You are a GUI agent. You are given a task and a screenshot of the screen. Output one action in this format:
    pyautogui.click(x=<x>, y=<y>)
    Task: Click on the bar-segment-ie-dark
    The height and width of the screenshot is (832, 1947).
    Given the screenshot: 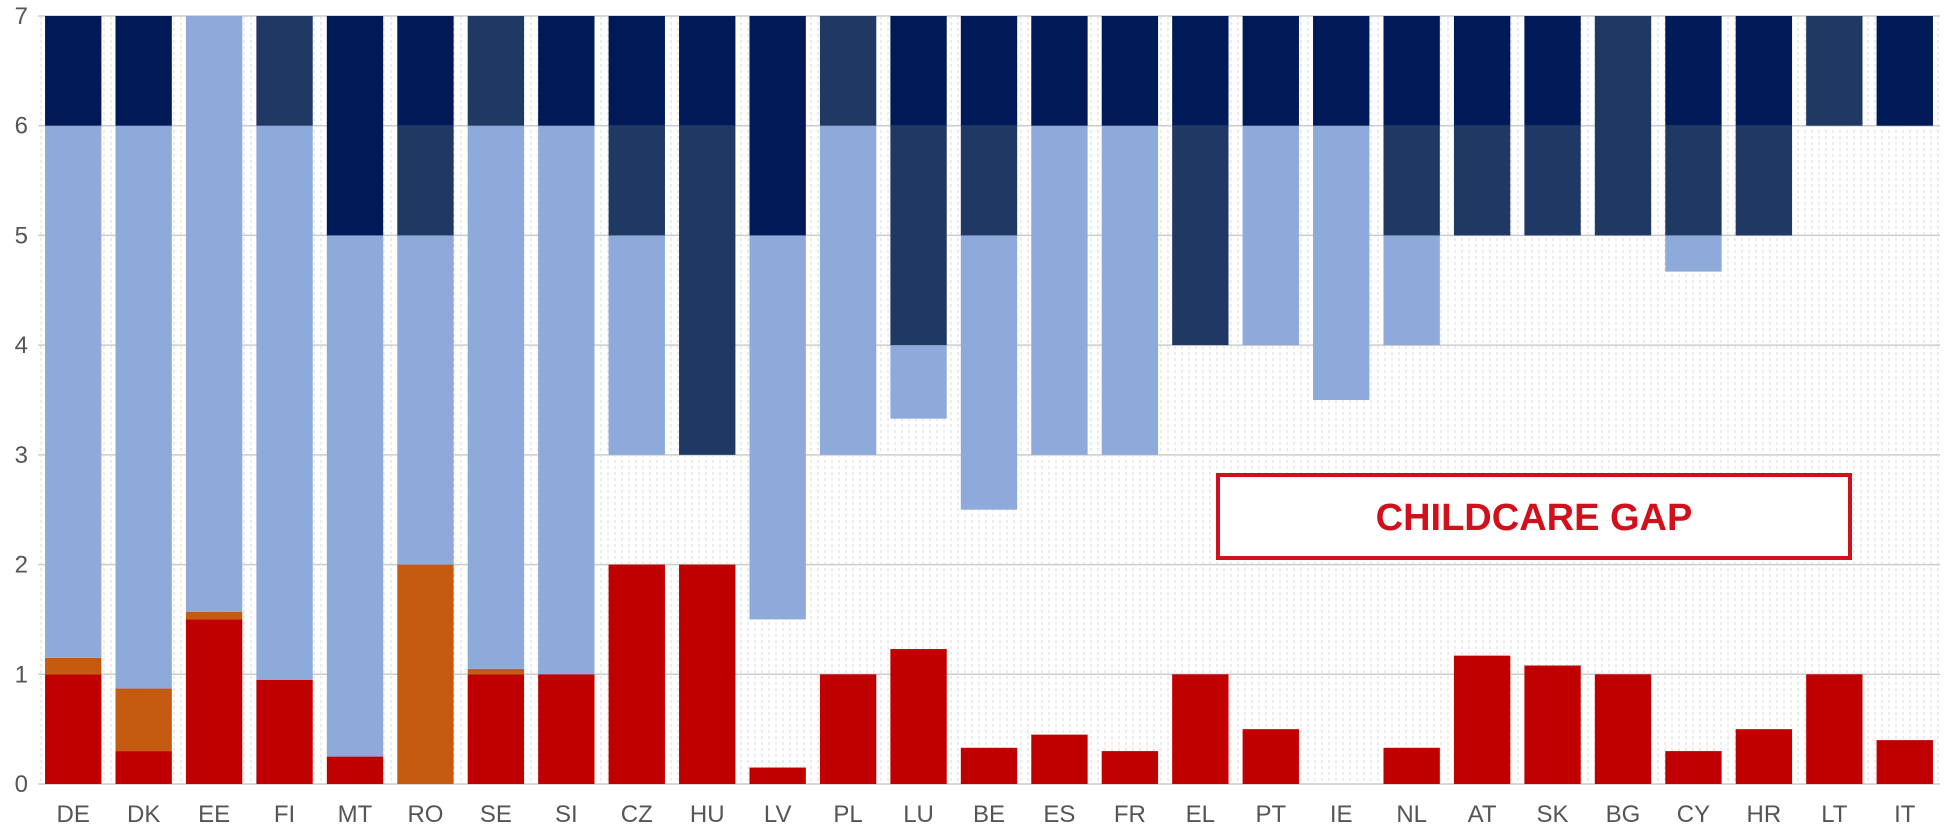 What is the action you would take?
    pyautogui.click(x=1341, y=71)
    